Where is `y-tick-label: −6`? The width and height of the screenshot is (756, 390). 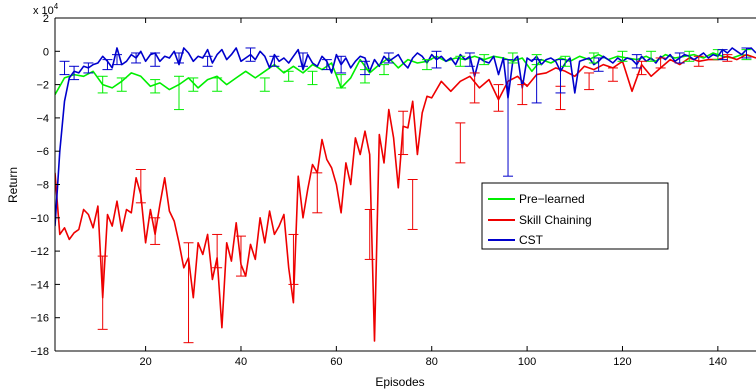
y-tick-label: −6 is located at coordinates (42, 152).